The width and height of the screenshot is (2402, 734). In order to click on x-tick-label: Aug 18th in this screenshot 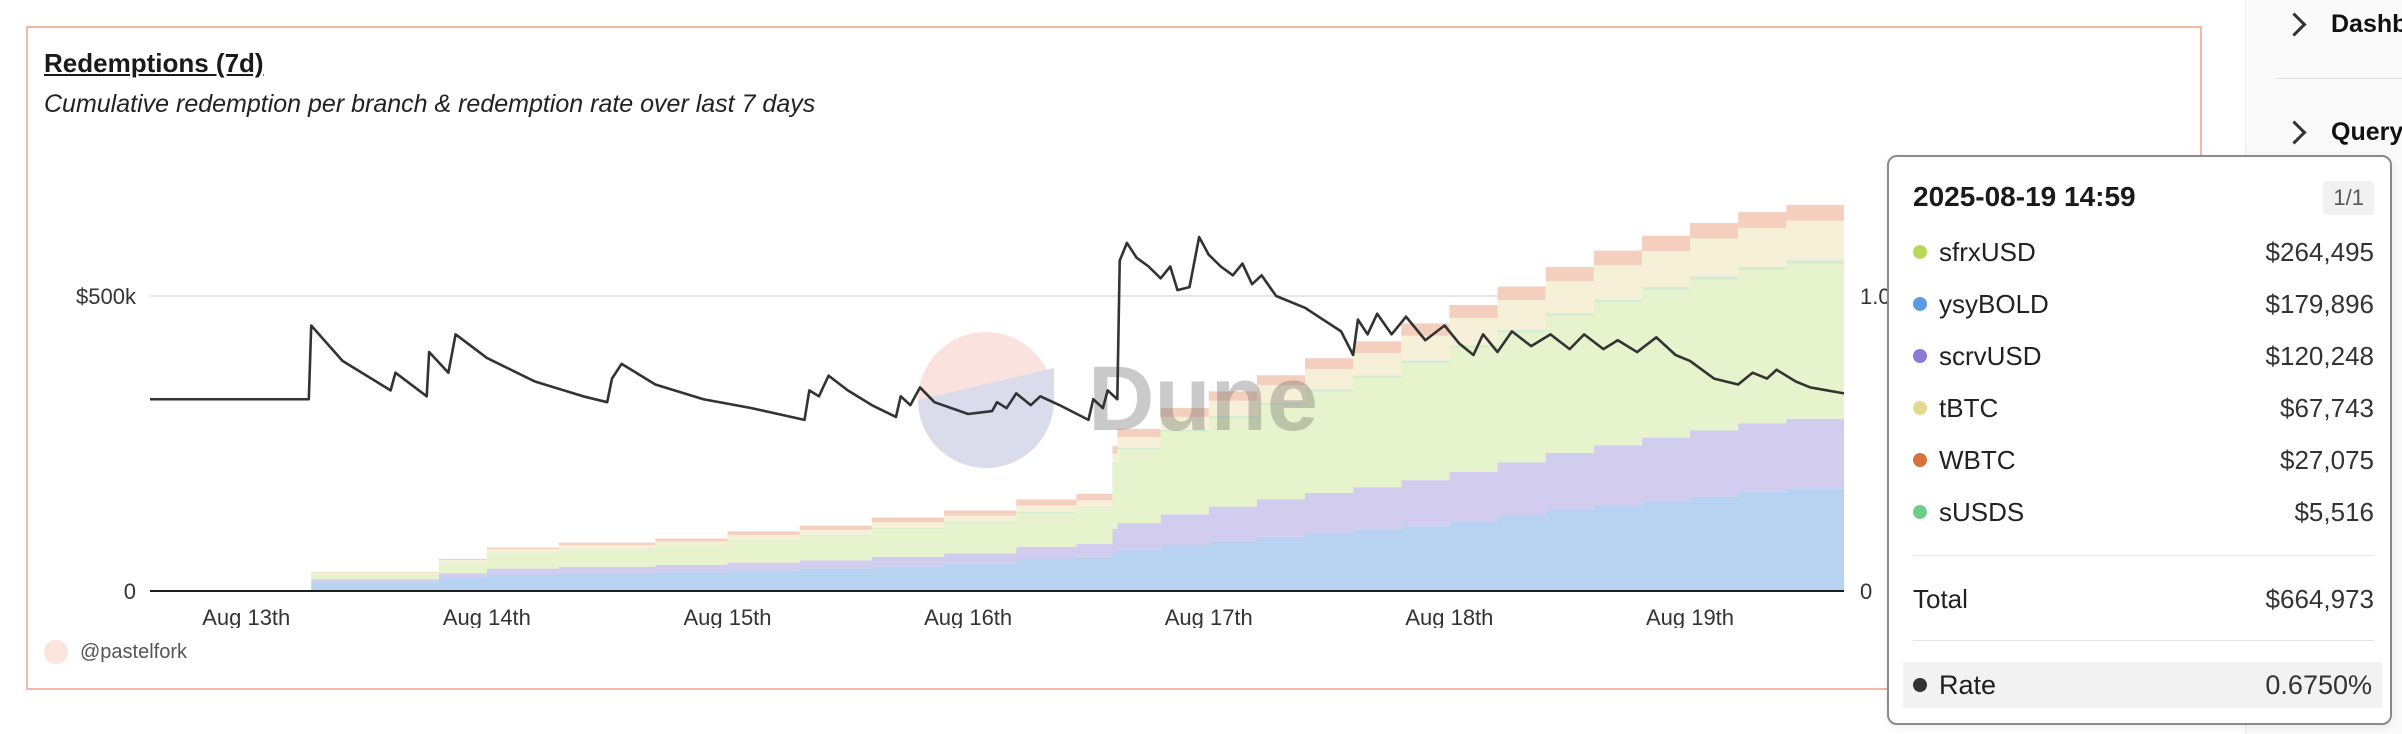, I will do `click(1449, 616)`.